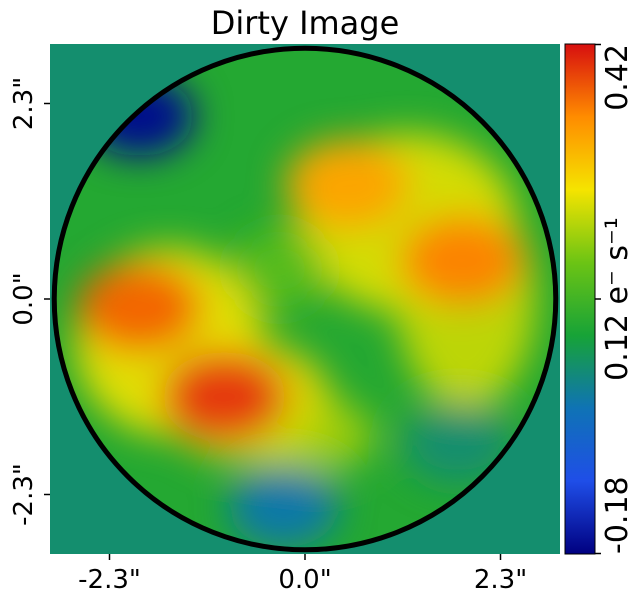  I want to click on y-tick-label: 0.0", so click(24, 298).